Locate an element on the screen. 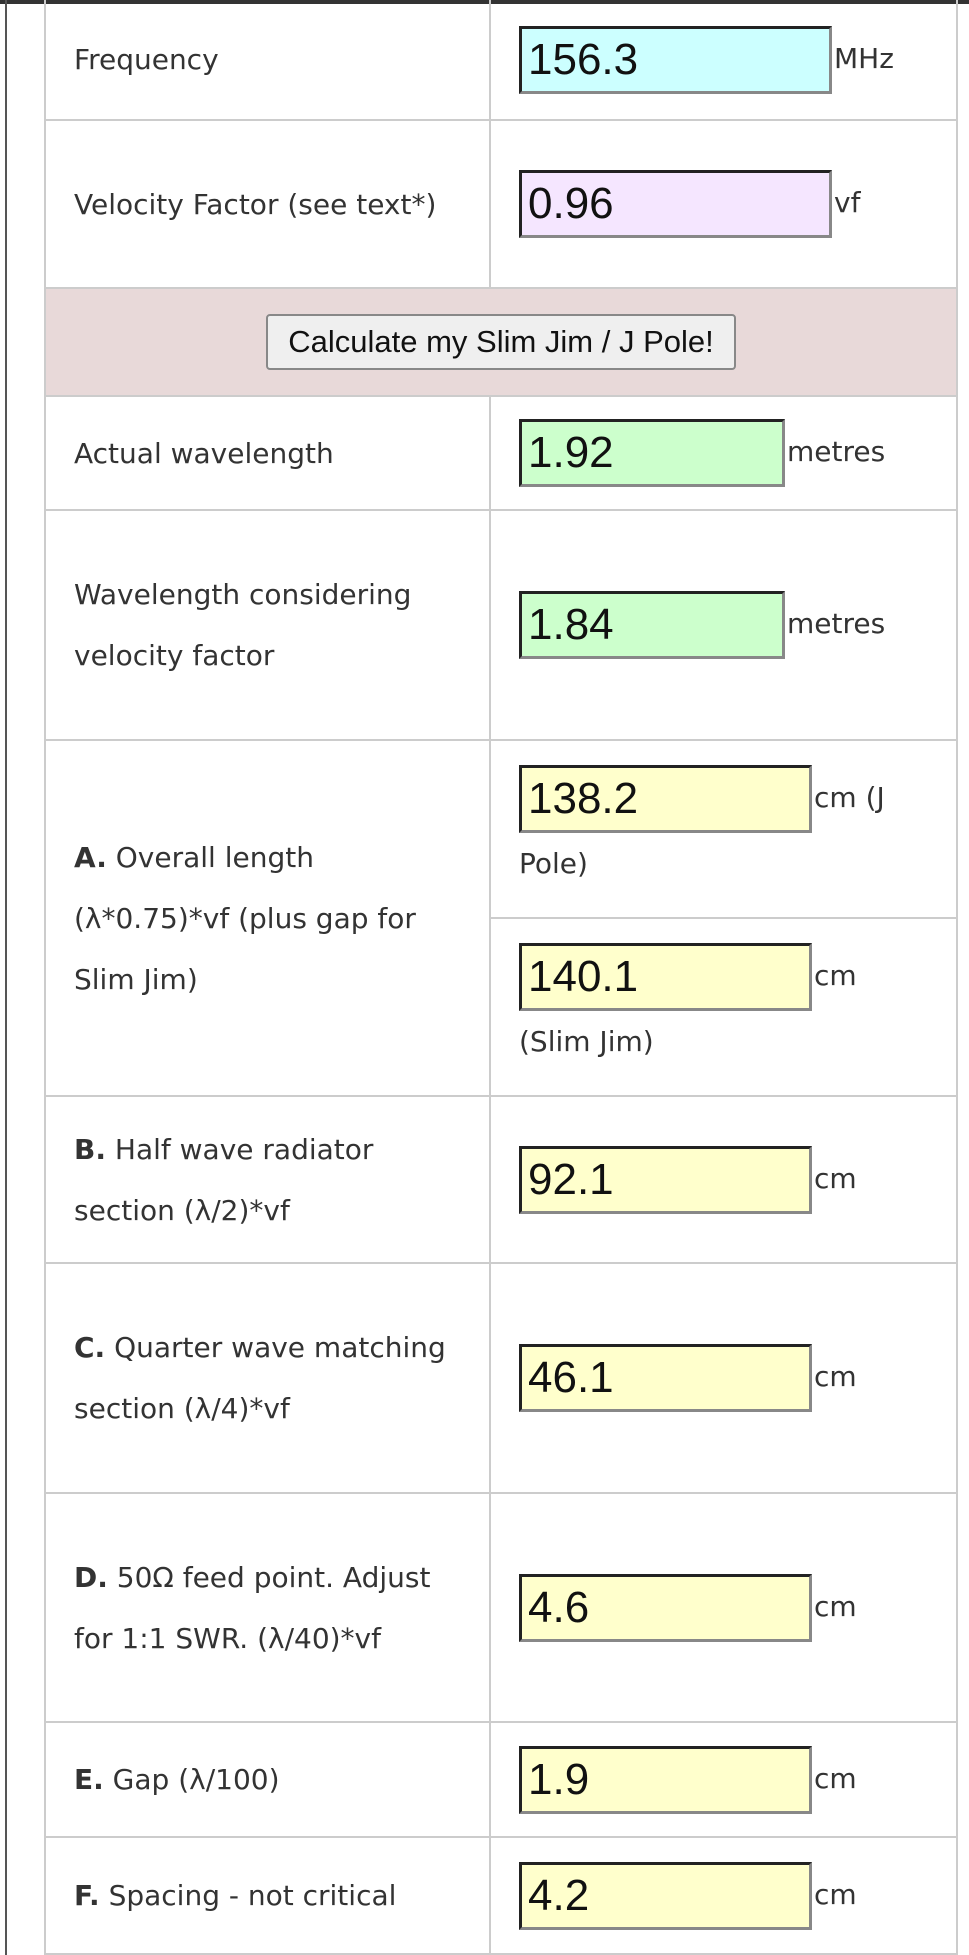 Image resolution: width=969 pixels, height=1955 pixels. input-box: 1.9 is located at coordinates (665, 1779).